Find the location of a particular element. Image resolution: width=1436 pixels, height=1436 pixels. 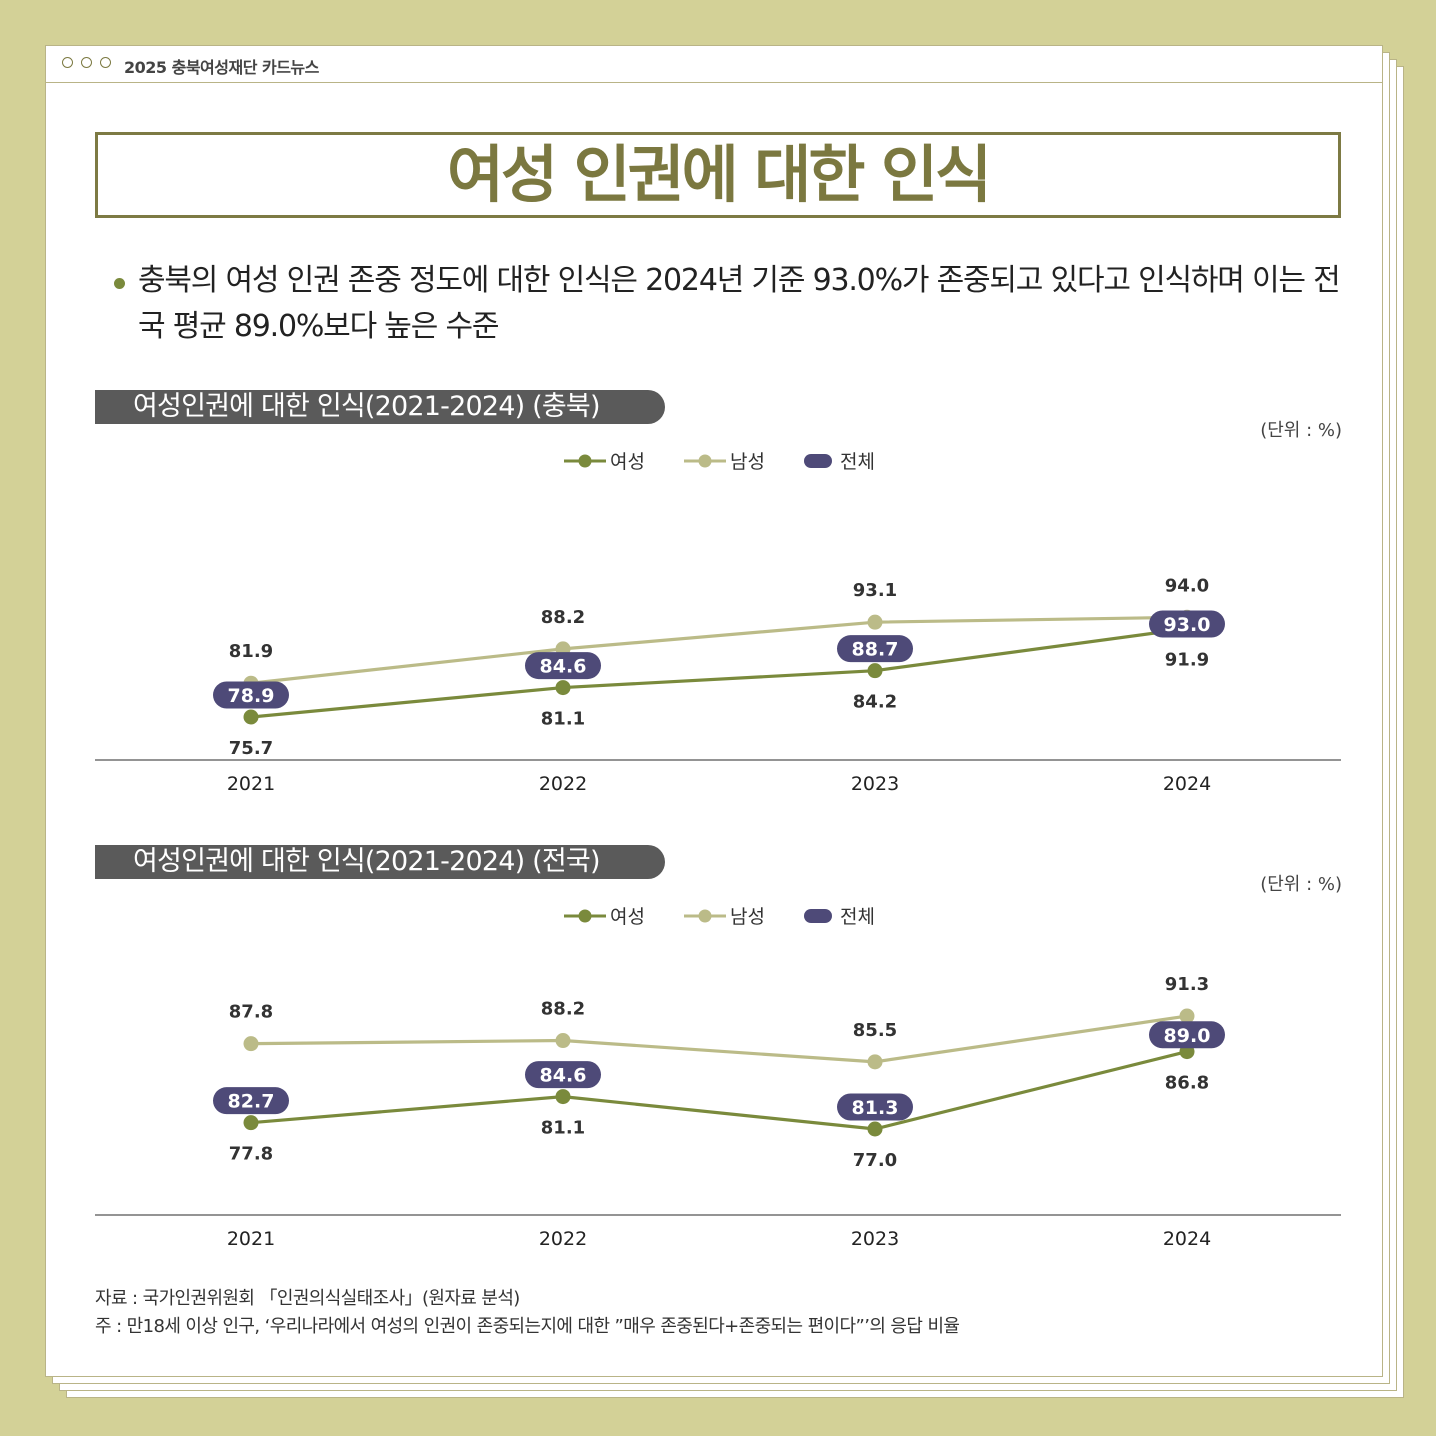

total-data-label: 93.0 is located at coordinates (1187, 625).